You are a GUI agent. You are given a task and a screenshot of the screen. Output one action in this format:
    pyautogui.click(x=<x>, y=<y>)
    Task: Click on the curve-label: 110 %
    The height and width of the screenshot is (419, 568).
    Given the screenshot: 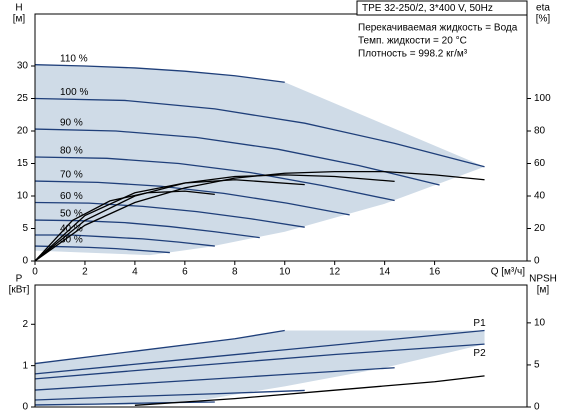 What is the action you would take?
    pyautogui.click(x=74, y=58)
    